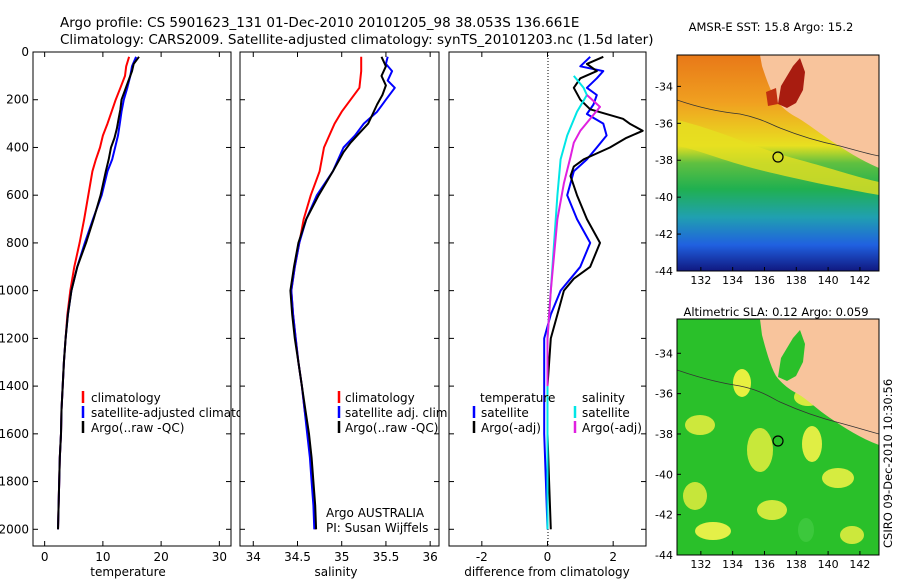 The image size is (900, 580). I want to click on sst-argo-marker, so click(778, 157).